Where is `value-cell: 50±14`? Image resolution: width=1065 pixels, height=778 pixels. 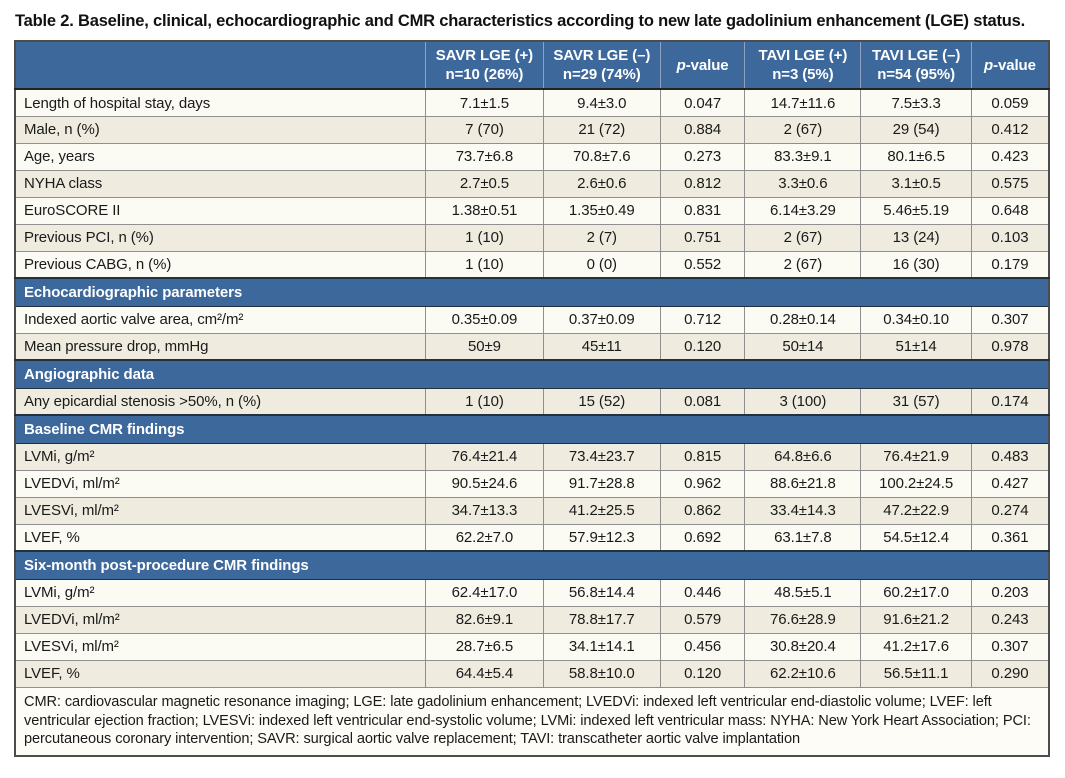
value-cell: 50±14 is located at coordinates (803, 346).